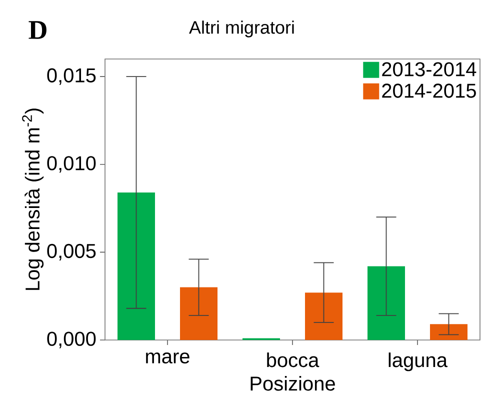 This screenshot has width=483, height=405. I want to click on y-tick-label: 0,005, so click(71, 252).